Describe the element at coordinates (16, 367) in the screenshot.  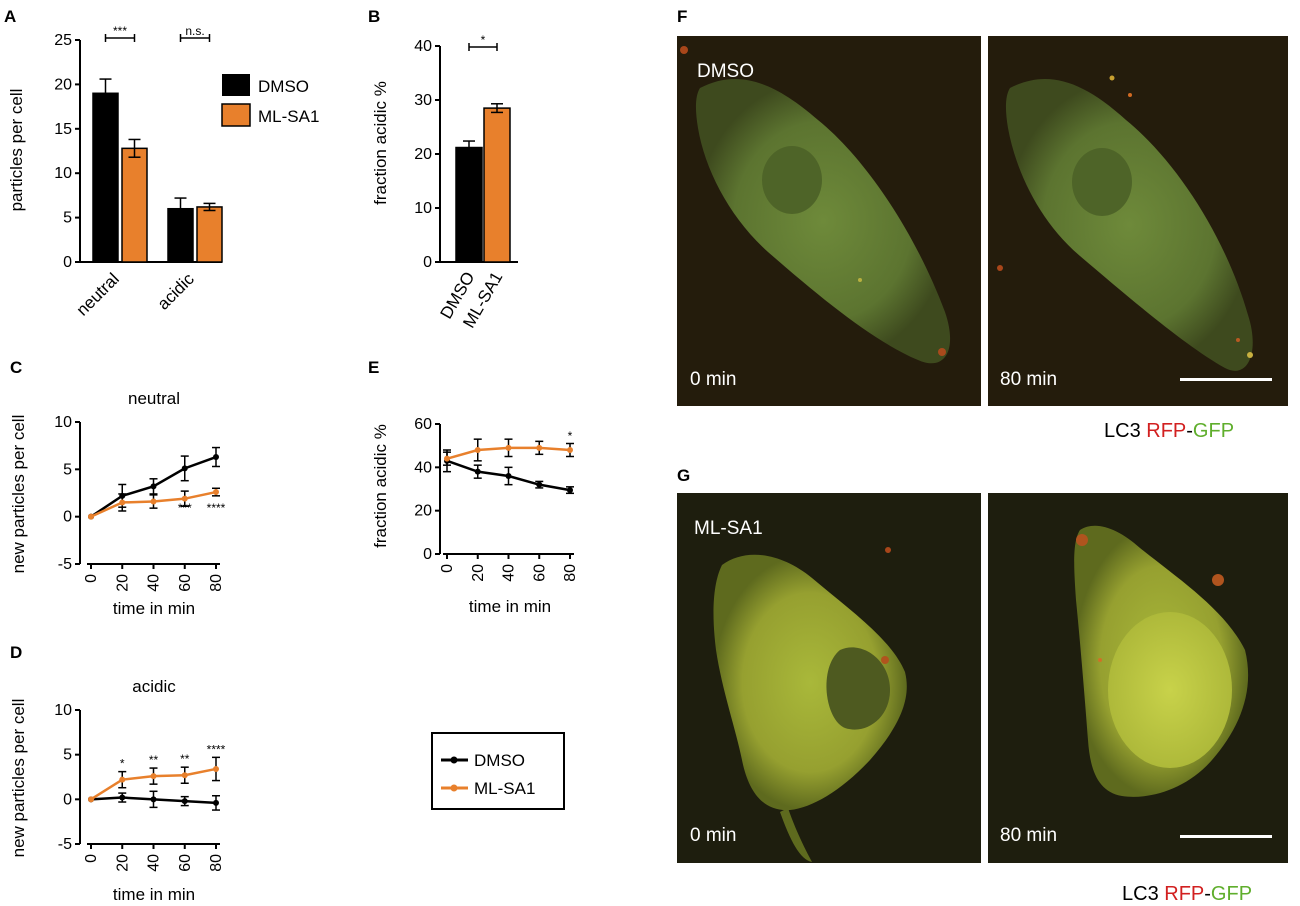
I see `panel-label-c: C` at that location.